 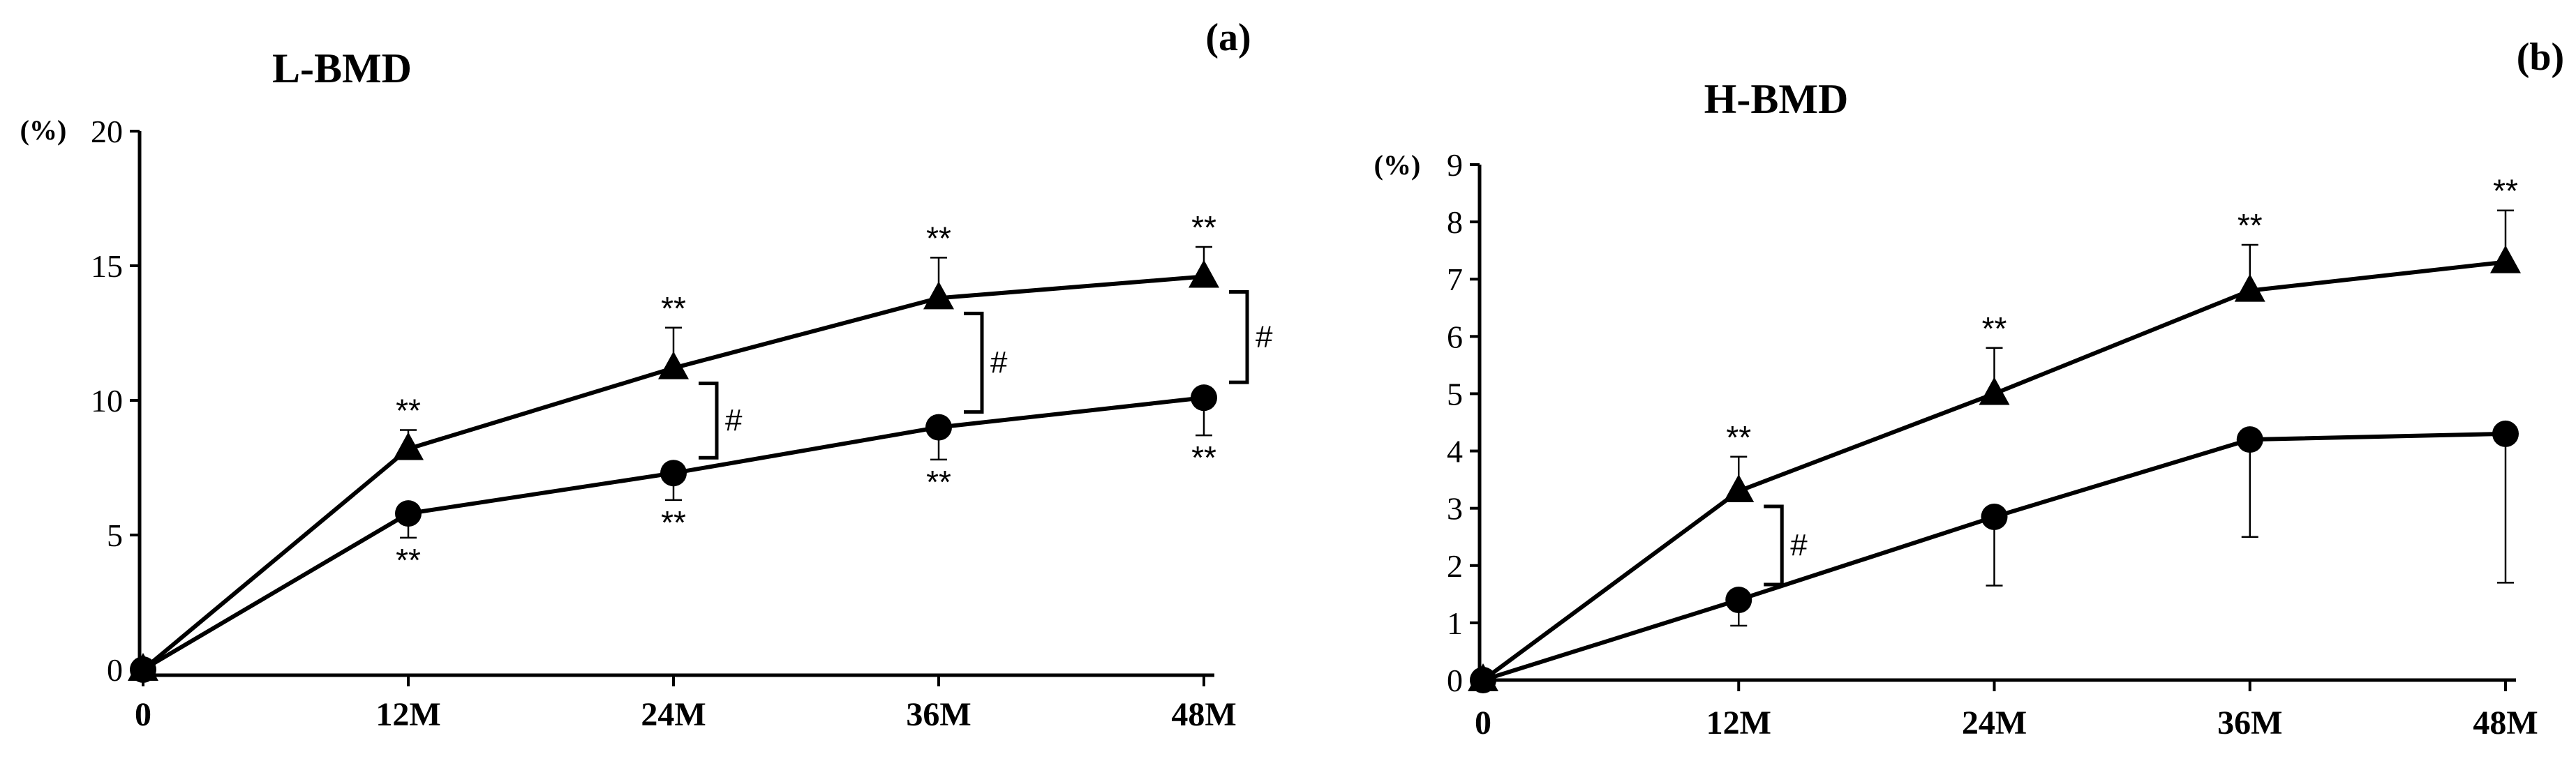 I want to click on y-tick-label: 4, so click(x=1455, y=451).